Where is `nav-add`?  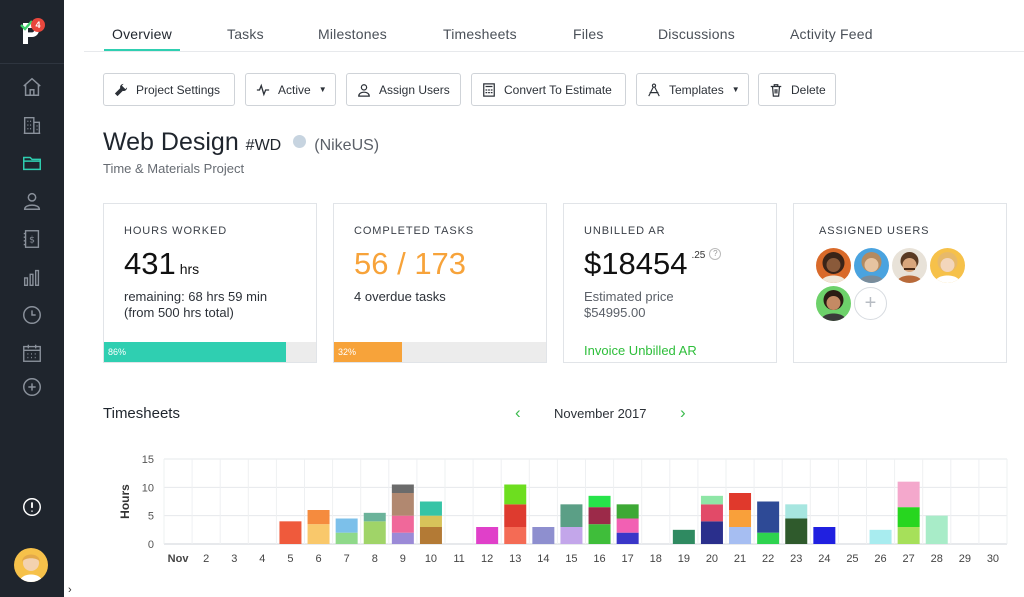 nav-add is located at coordinates (32, 387).